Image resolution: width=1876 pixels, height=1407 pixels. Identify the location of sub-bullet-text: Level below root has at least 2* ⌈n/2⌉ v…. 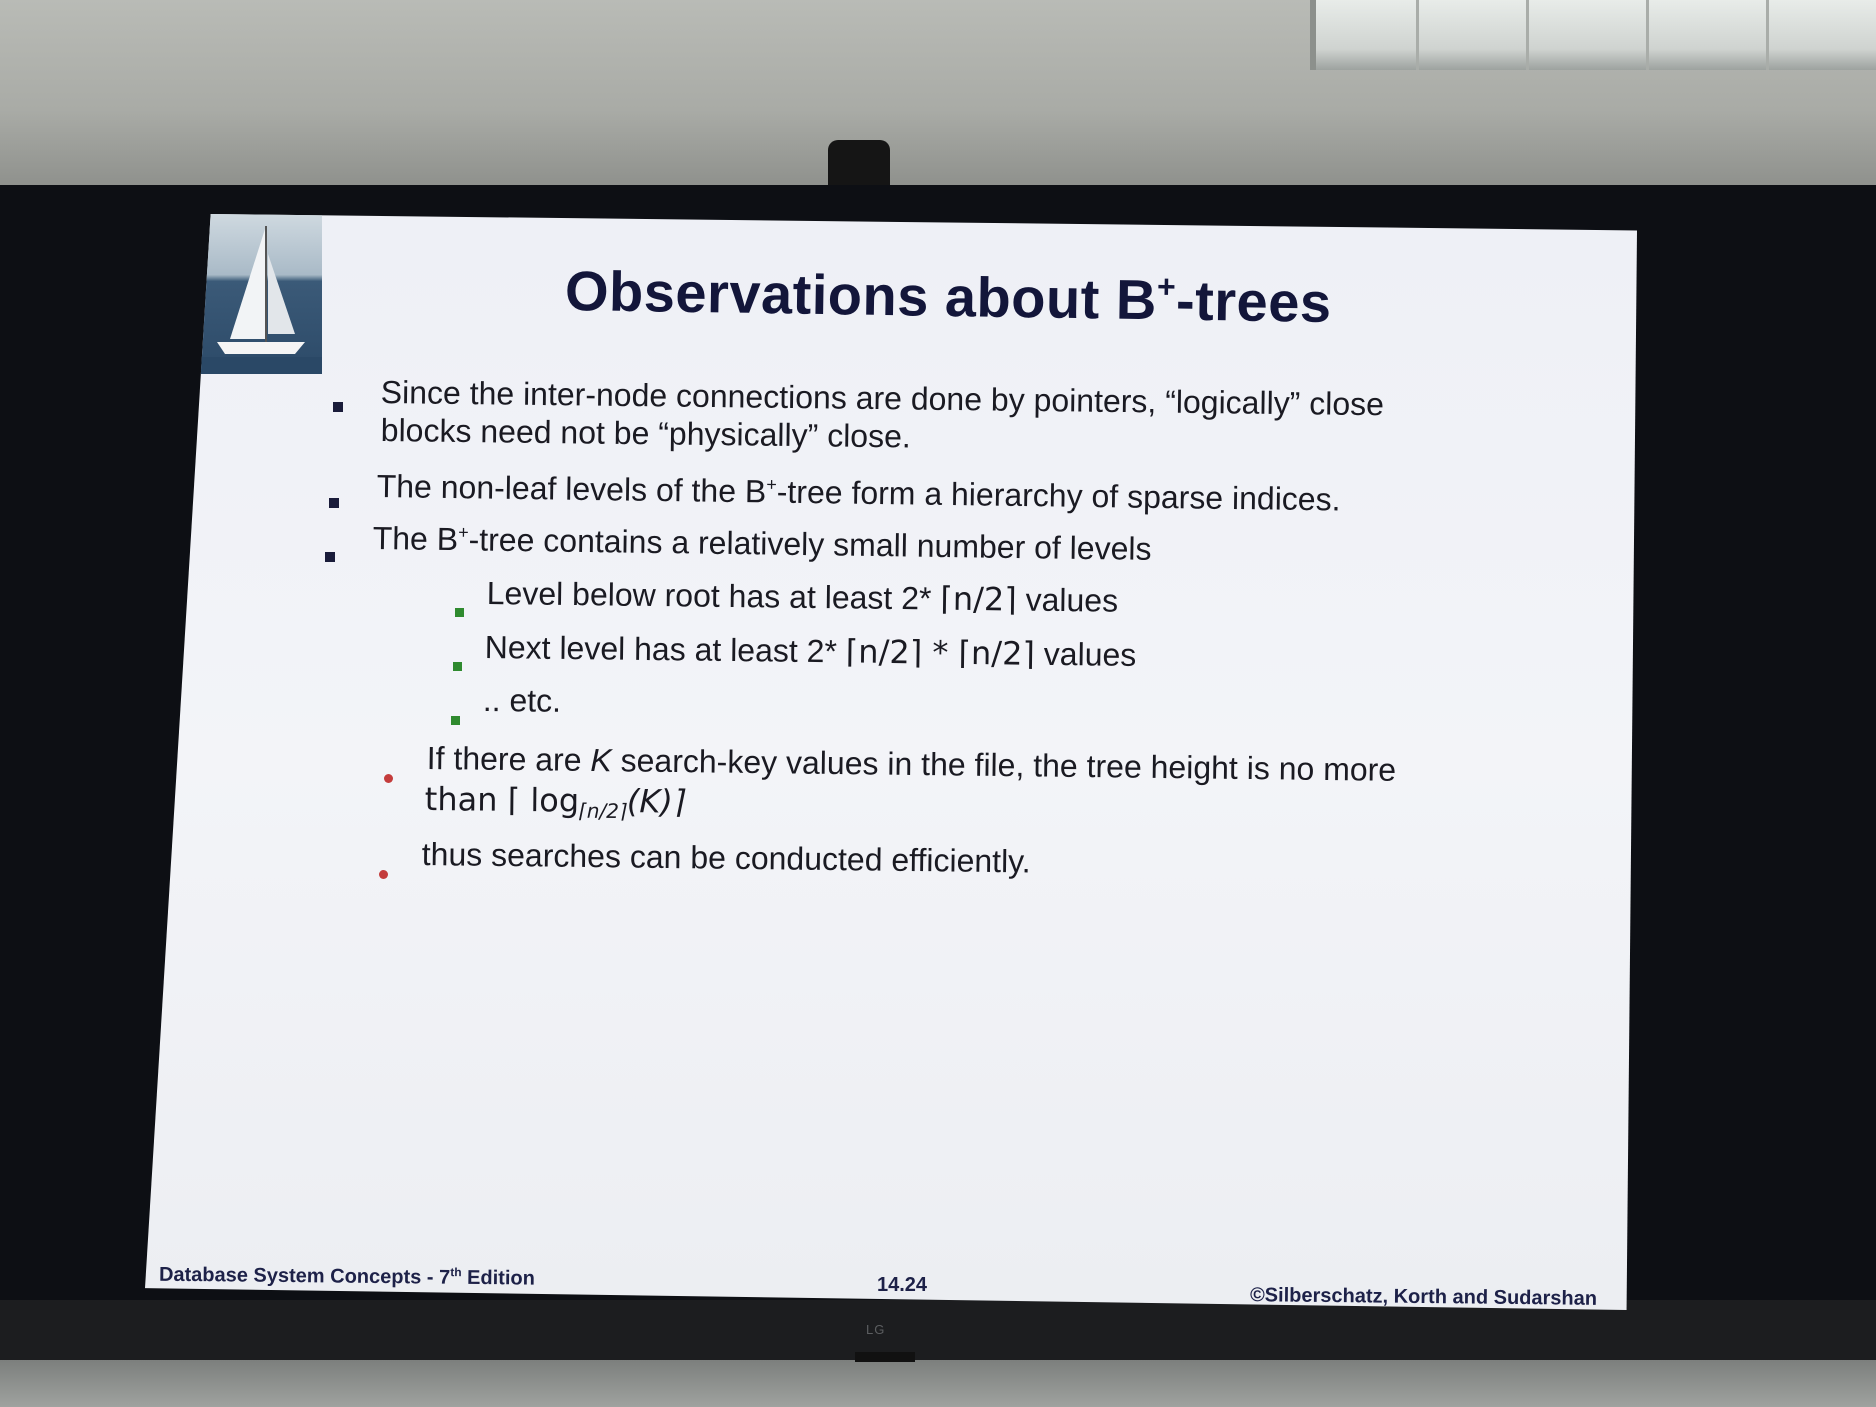
(802, 596).